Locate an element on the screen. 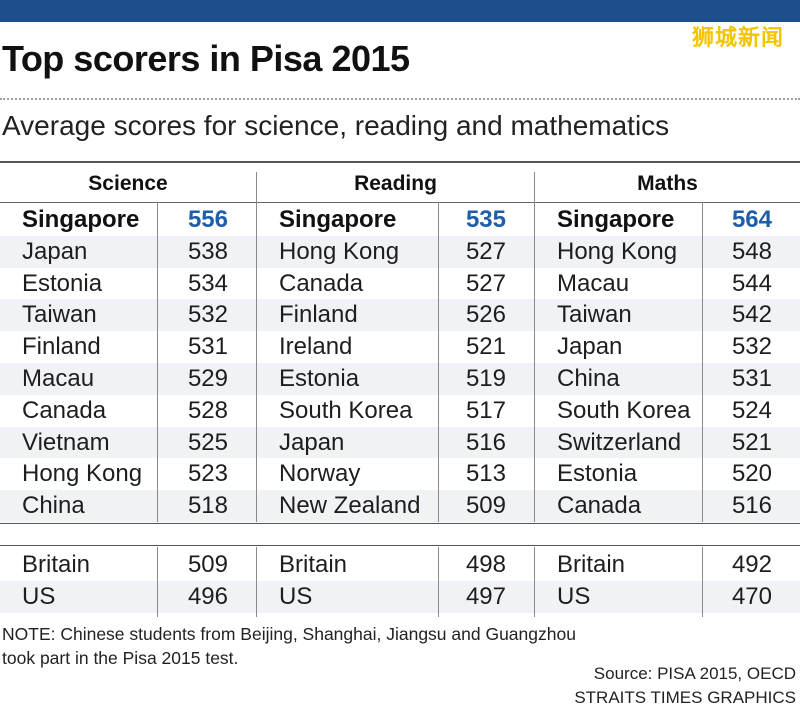 The image size is (800, 710). score-value: 524 is located at coordinates (751, 410).